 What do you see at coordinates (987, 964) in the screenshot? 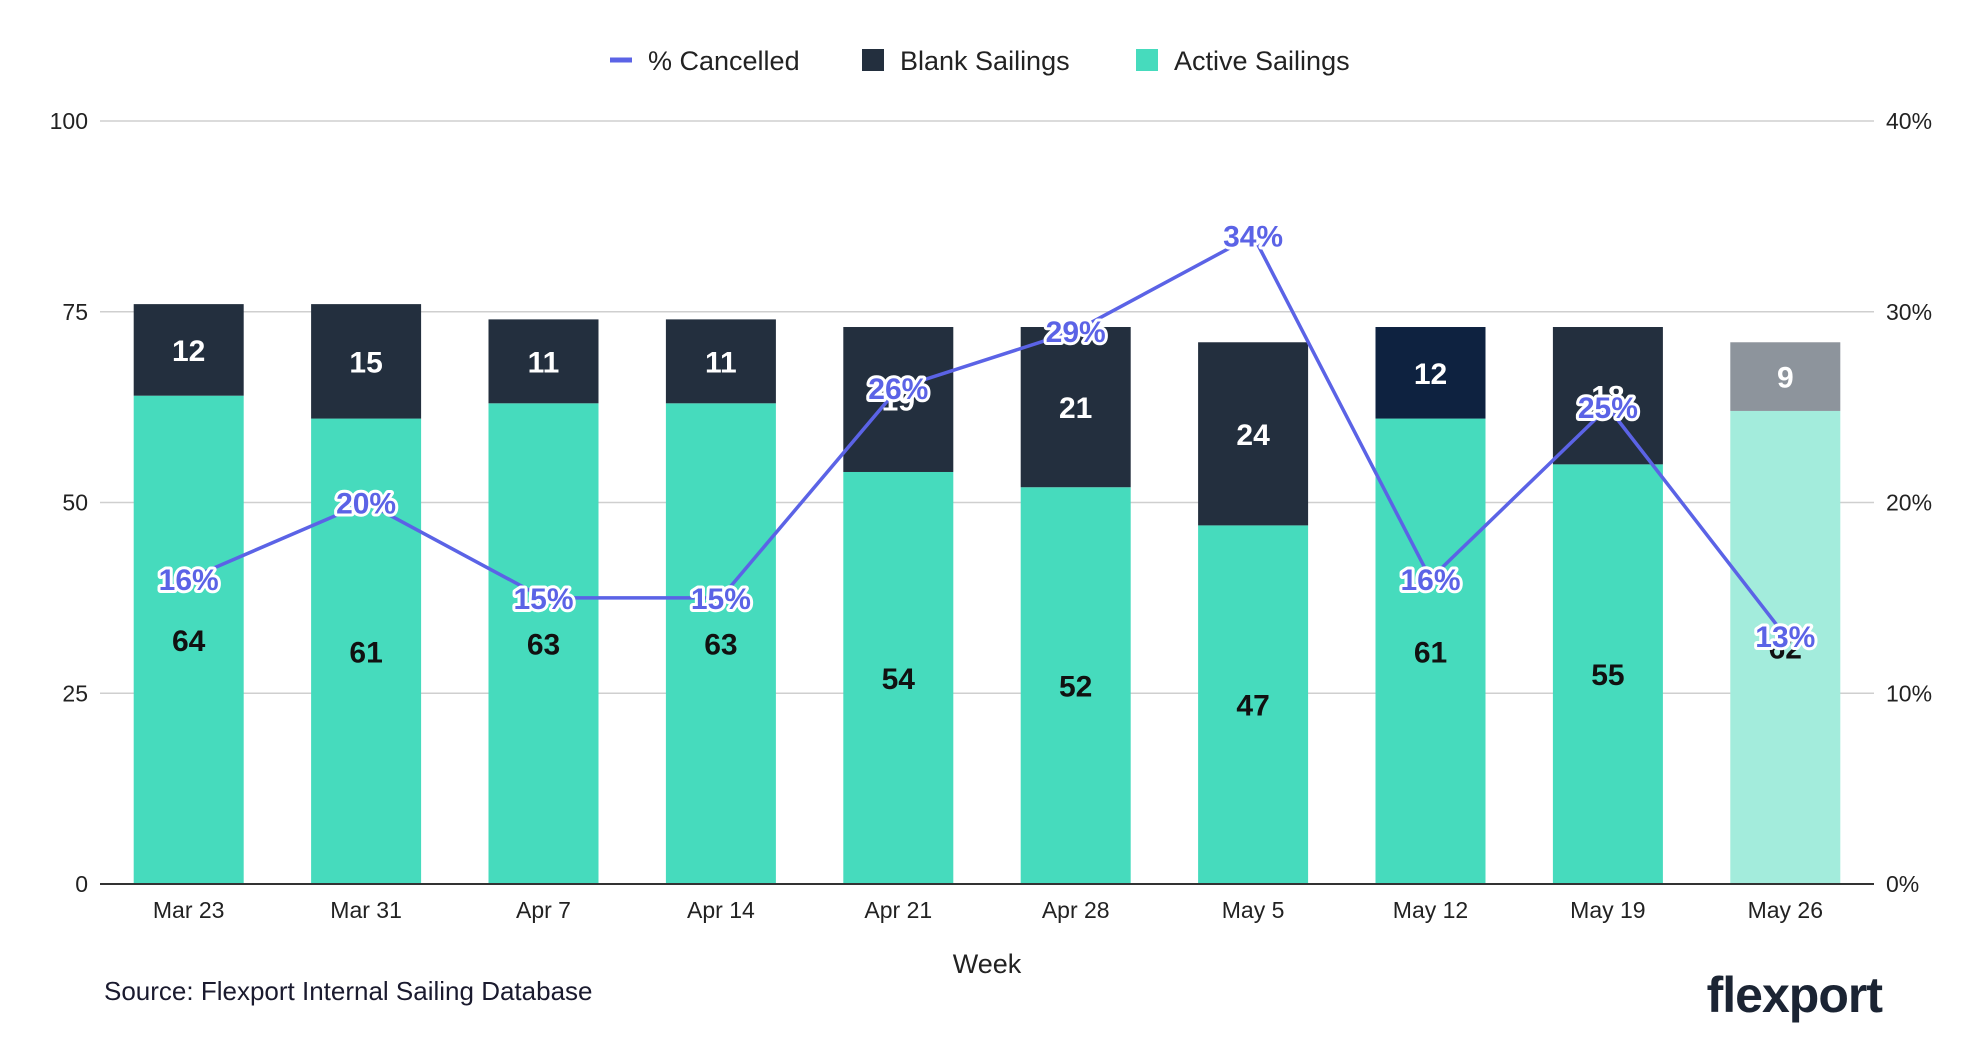
I see `x-axis-title: Week` at bounding box center [987, 964].